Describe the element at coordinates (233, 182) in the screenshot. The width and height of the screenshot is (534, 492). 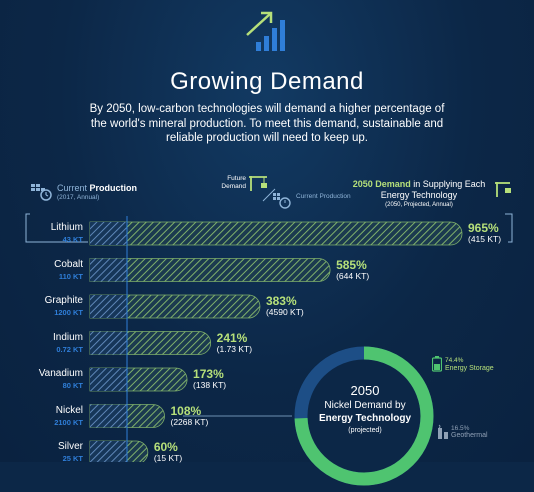
I see `future-demand-legend: Future Demand` at that location.